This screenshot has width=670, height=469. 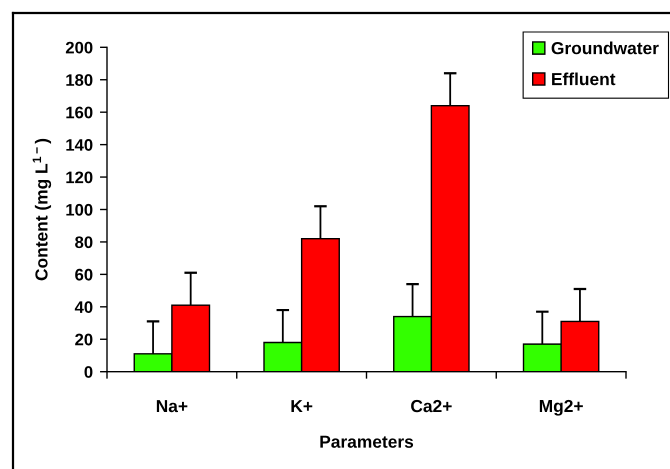 I want to click on x-tick-label: Ca2+, so click(x=431, y=406).